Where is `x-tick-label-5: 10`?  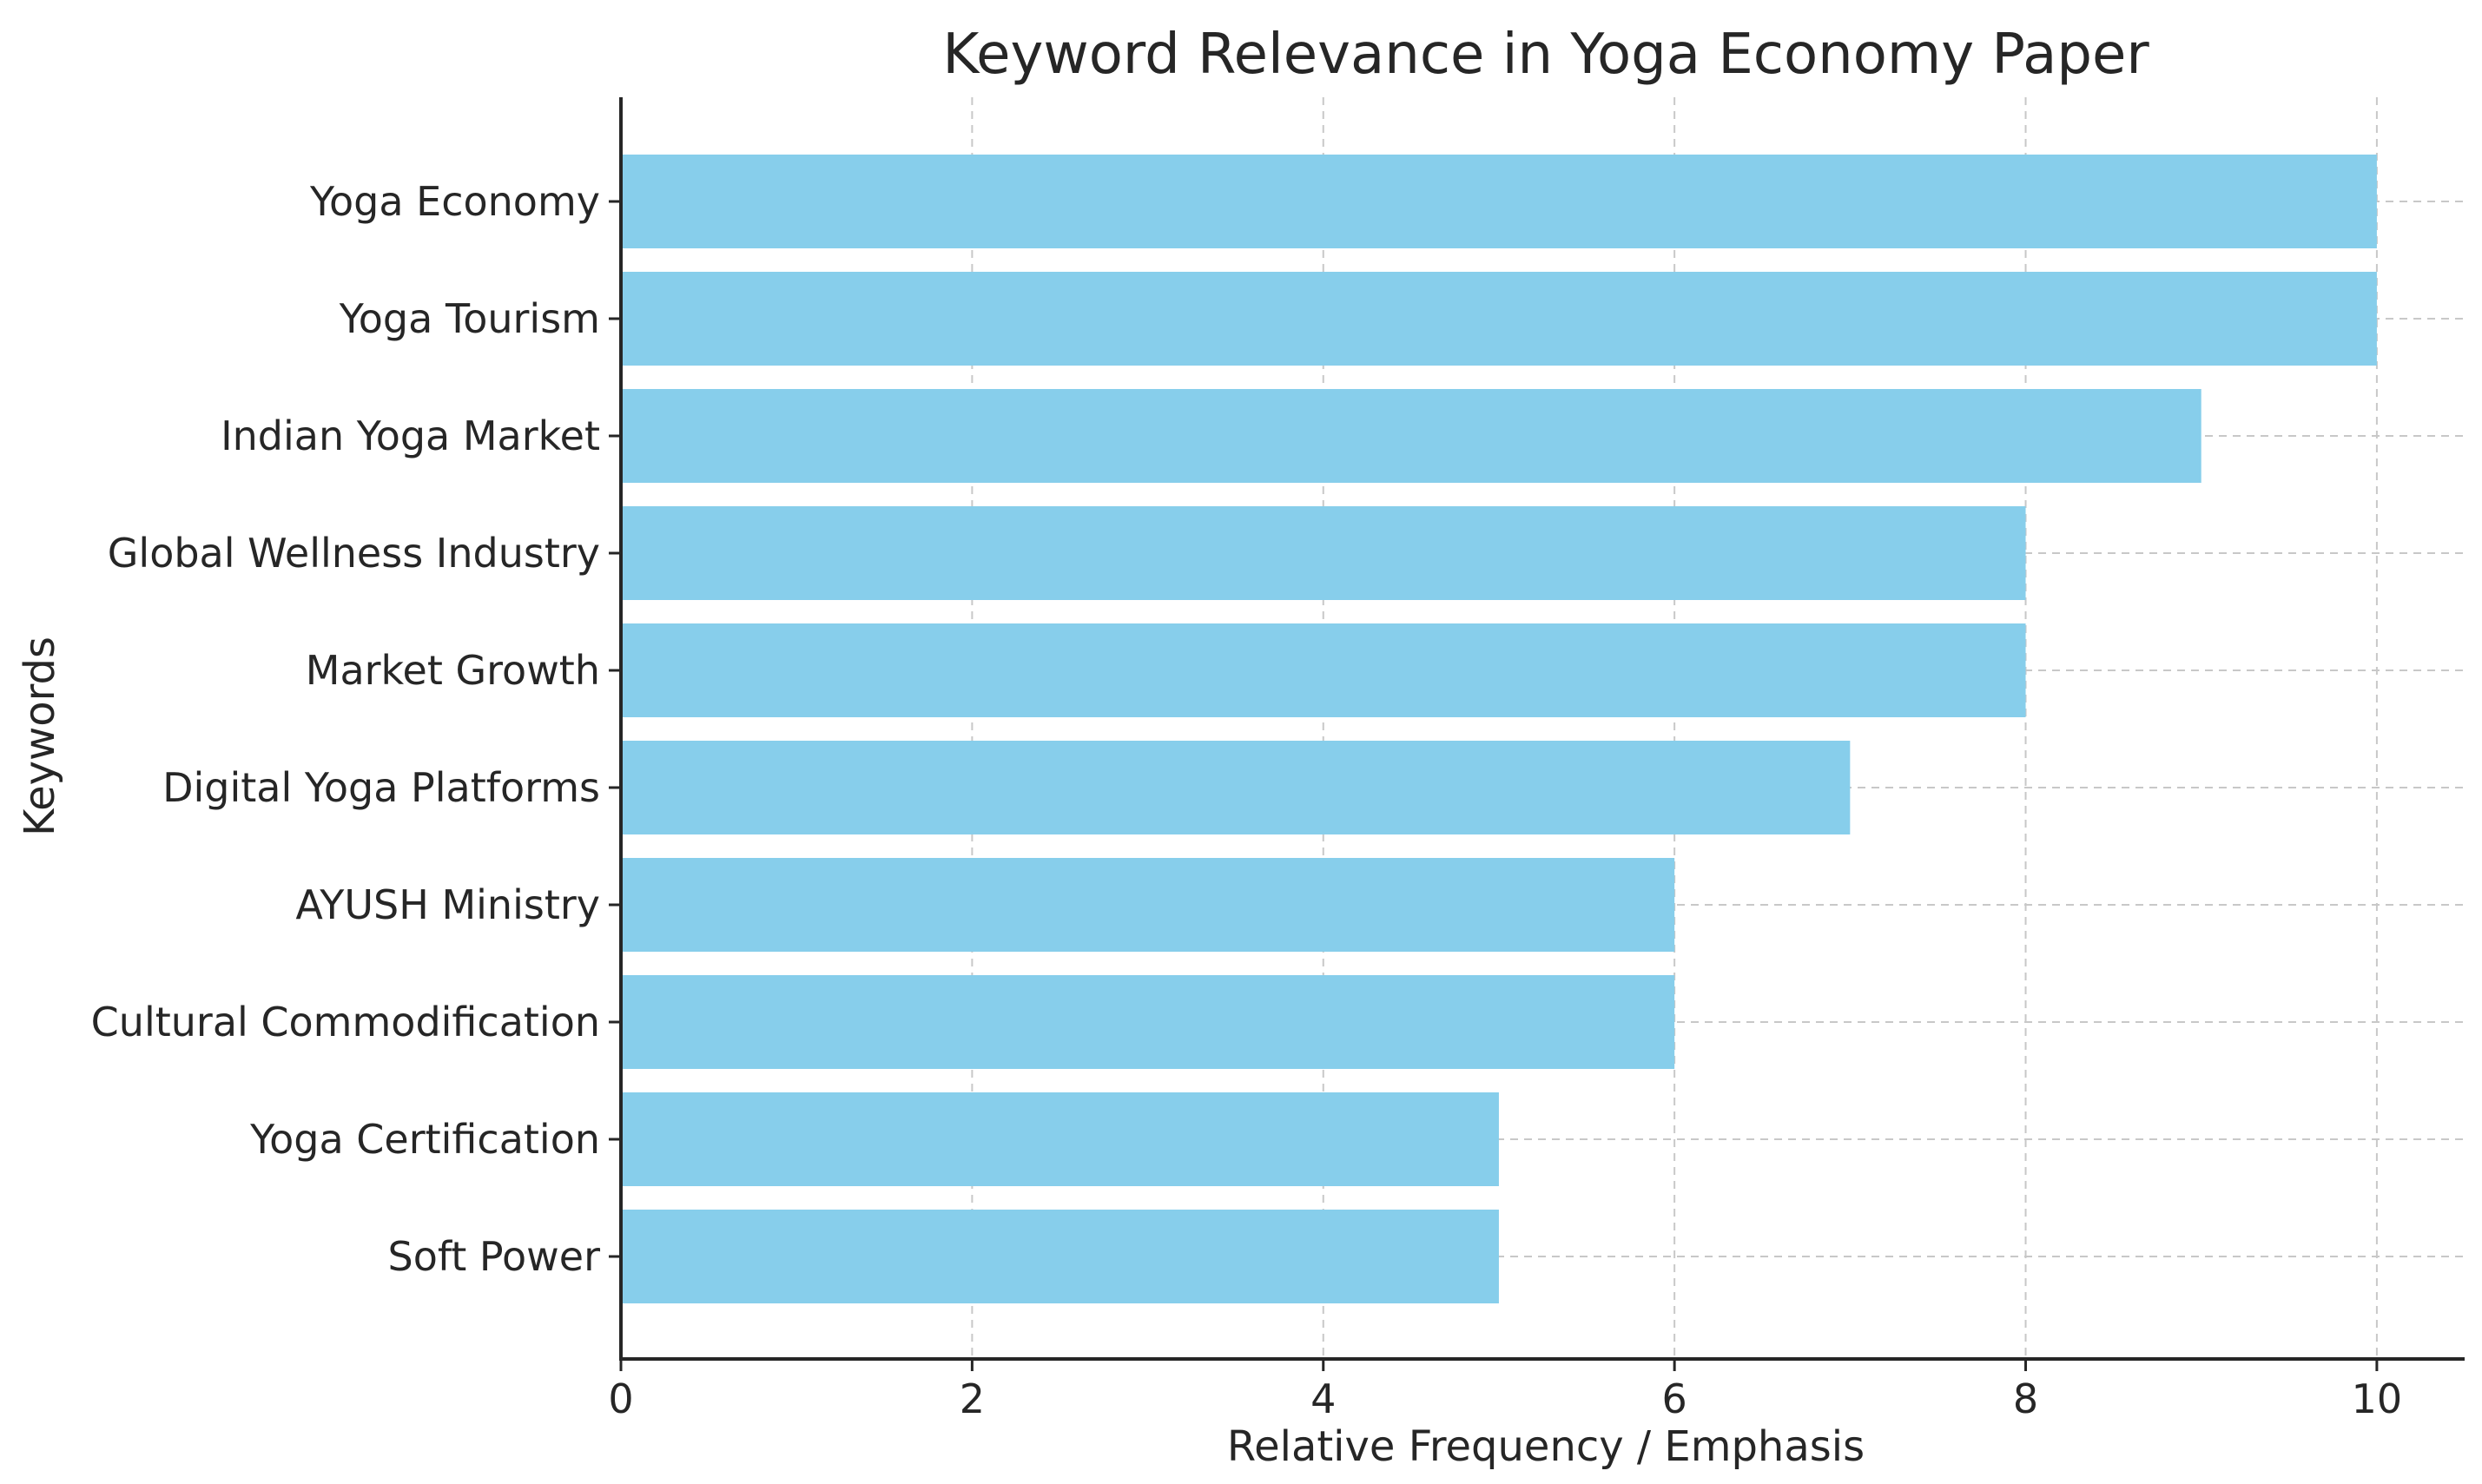 x-tick-label-5: 10 is located at coordinates (2377, 1398).